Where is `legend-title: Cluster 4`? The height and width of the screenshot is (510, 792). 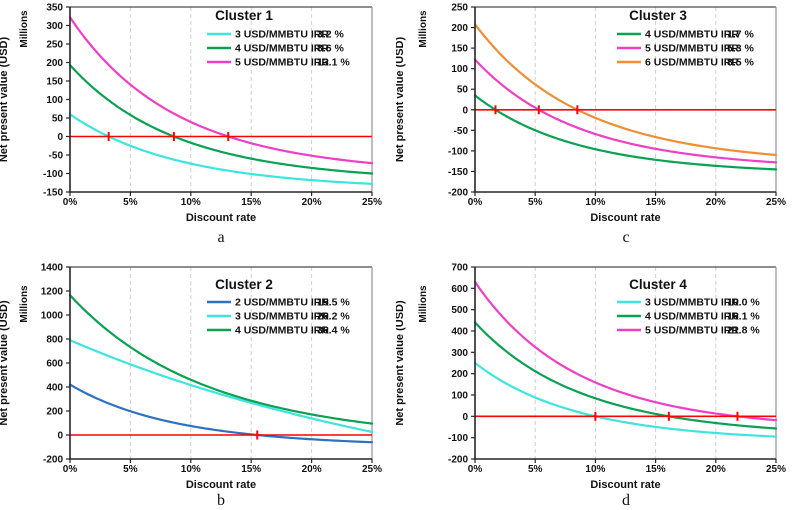 legend-title: Cluster 4 is located at coordinates (658, 284).